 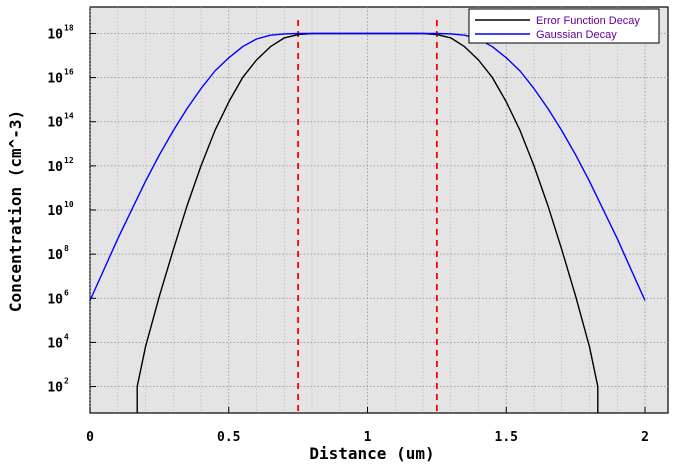 I want to click on legend-label-gaussian: Gaussian Decay, so click(x=576, y=35).